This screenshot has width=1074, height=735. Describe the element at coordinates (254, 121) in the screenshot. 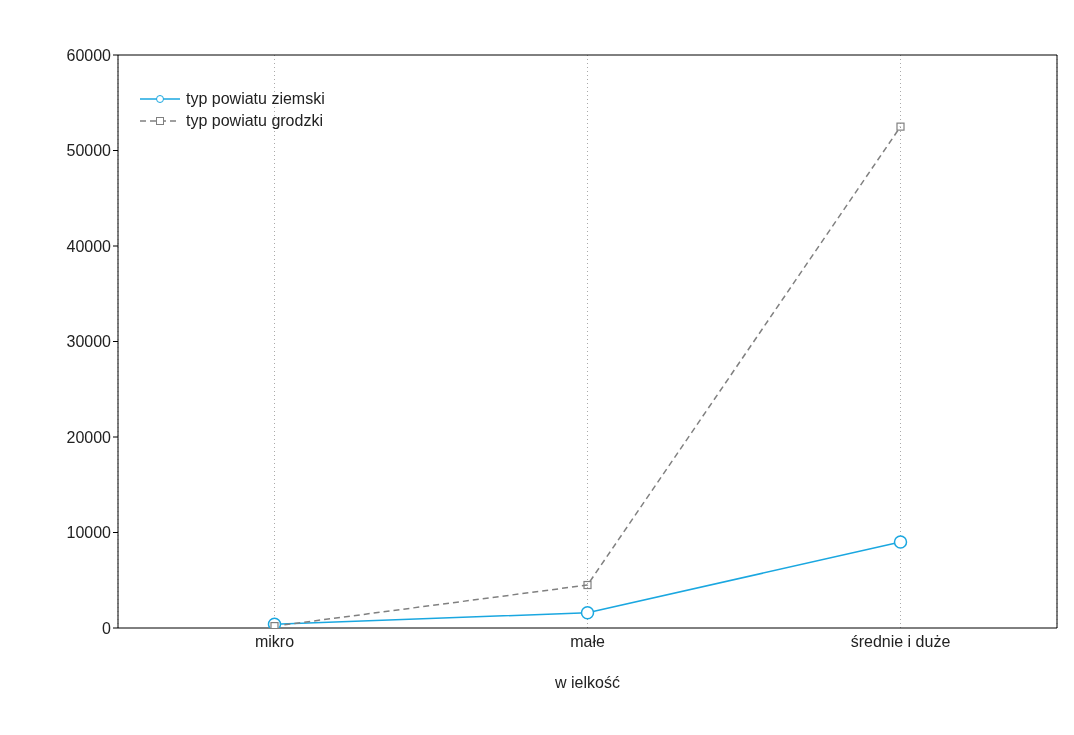

I see `legend-label: typ powiatu grodzki` at that location.